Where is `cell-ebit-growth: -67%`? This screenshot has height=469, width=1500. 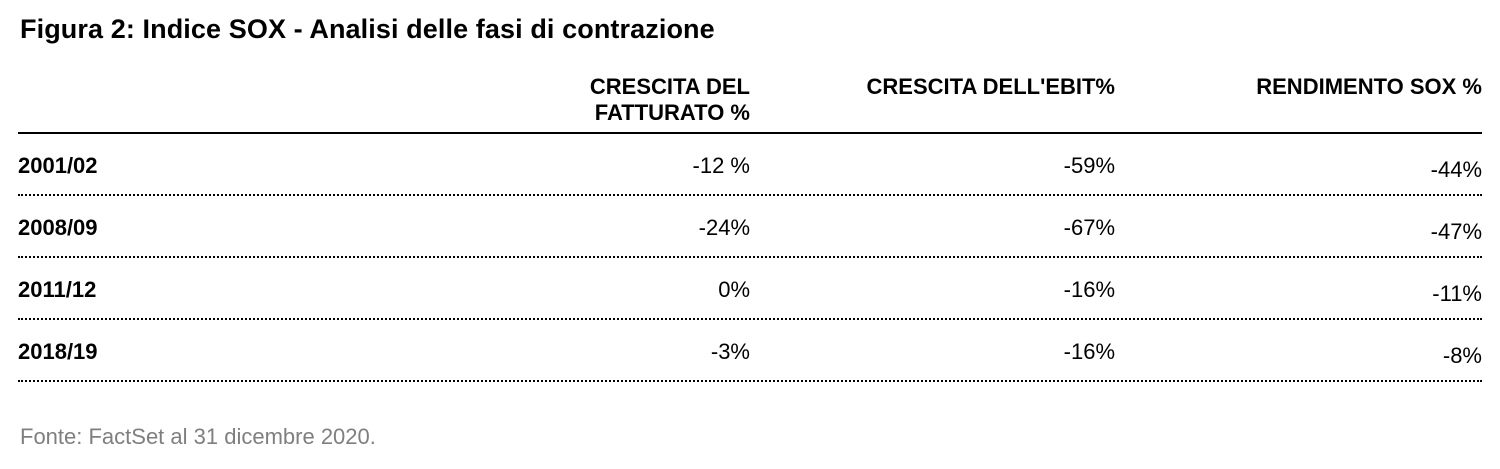 cell-ebit-growth: -67% is located at coordinates (1089, 227).